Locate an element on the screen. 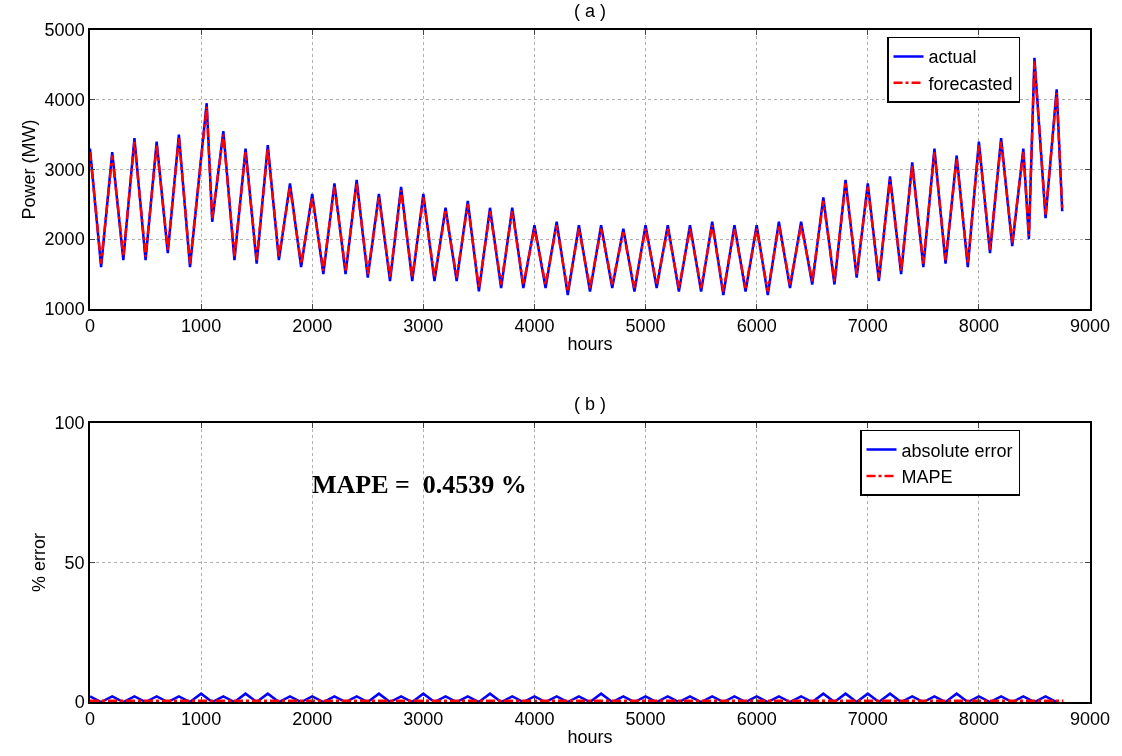 The height and width of the screenshot is (756, 1122). chart-title: ( a ) is located at coordinates (590, 11).